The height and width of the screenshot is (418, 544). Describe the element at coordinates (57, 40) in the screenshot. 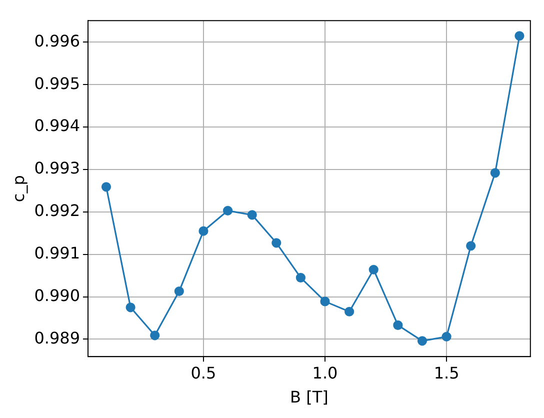

I see `y-tick-label: 0.996` at that location.